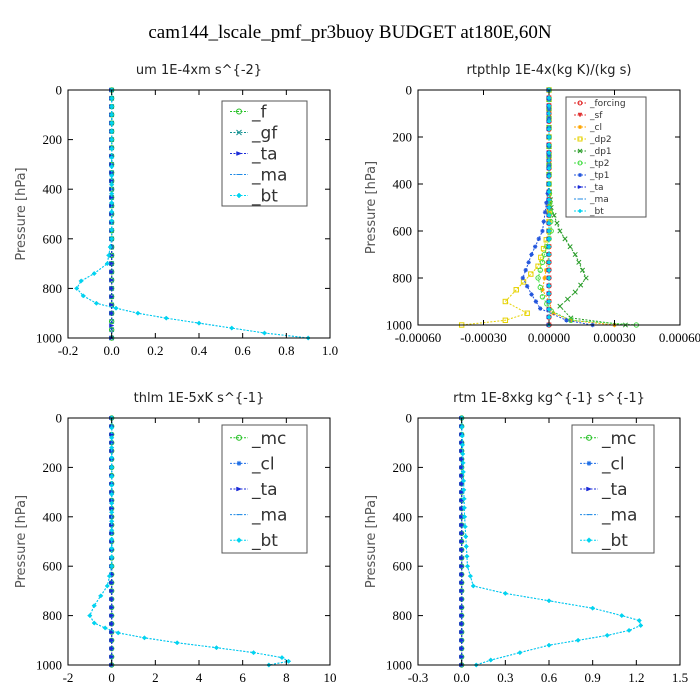 This screenshot has height=700, width=700. I want to click on x-tick-label: 0.9, so click(593, 677).